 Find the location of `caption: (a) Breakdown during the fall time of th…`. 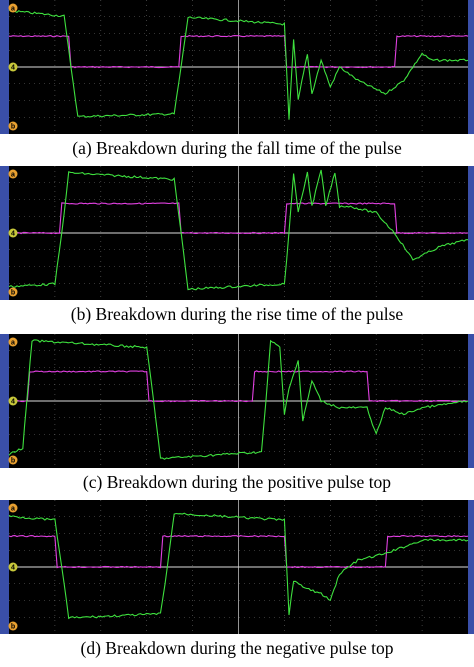

caption: (a) Breakdown during the fall time of th… is located at coordinates (237, 148).